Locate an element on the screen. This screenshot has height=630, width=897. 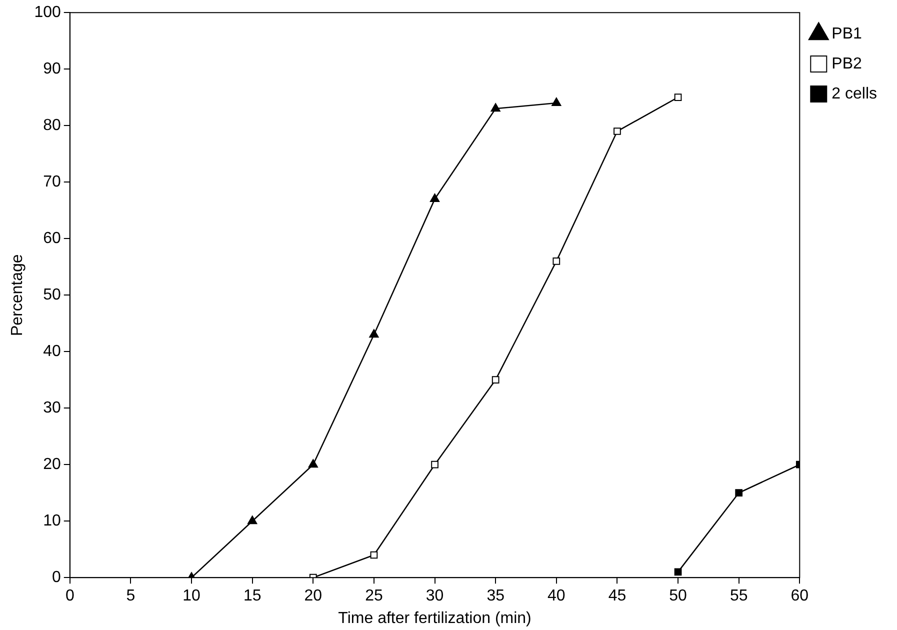
x-tick-label: 5 is located at coordinates (131, 596).